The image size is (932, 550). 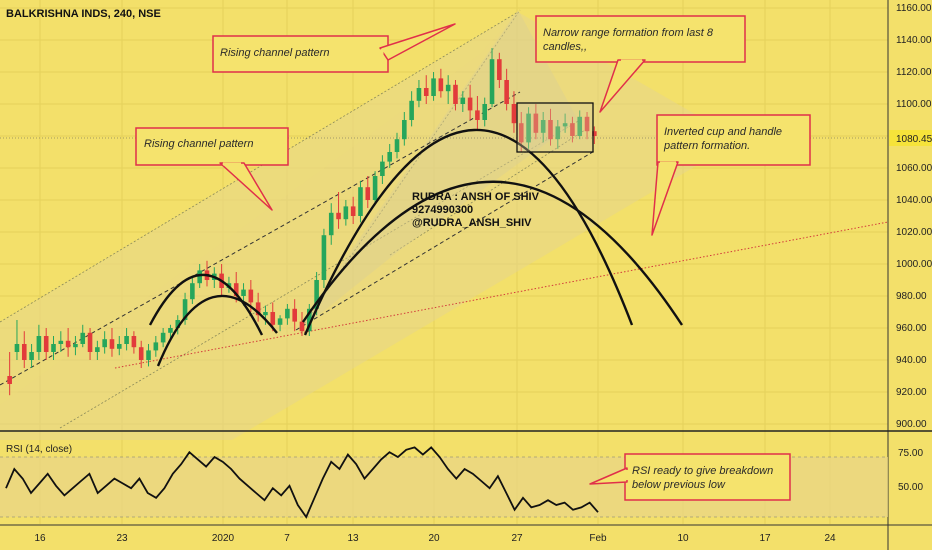 I want to click on callout-rising-channel-top: Rising channel pattern, so click(x=334, y=48).